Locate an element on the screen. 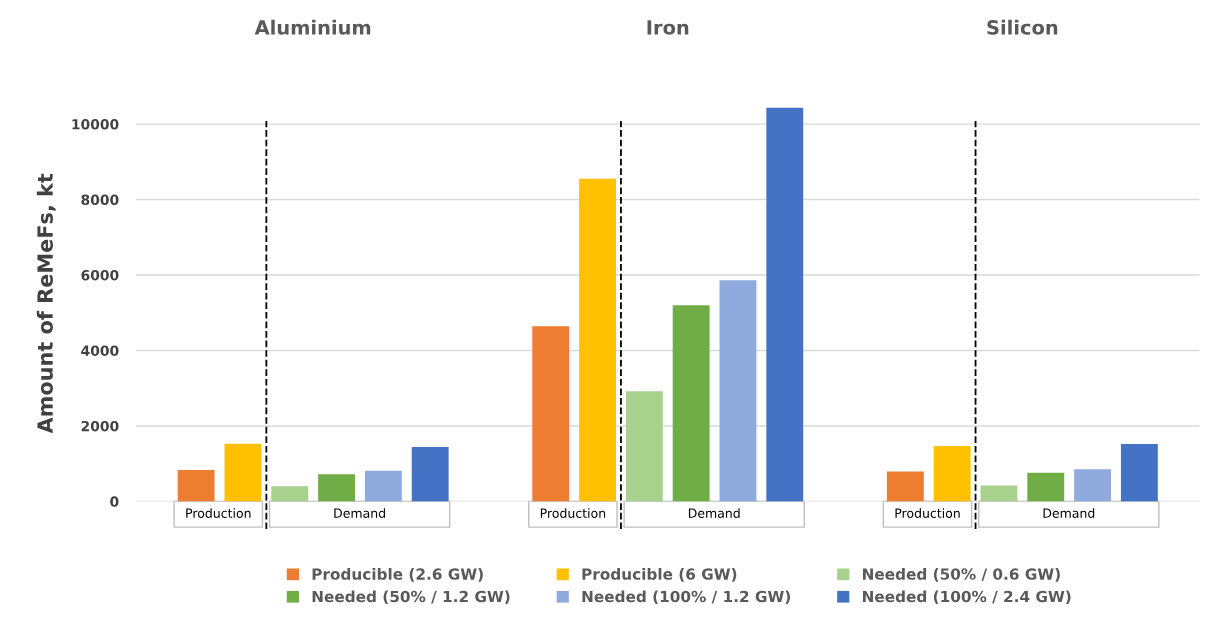  legend-label: Producible (2.6 GW) is located at coordinates (397, 575).